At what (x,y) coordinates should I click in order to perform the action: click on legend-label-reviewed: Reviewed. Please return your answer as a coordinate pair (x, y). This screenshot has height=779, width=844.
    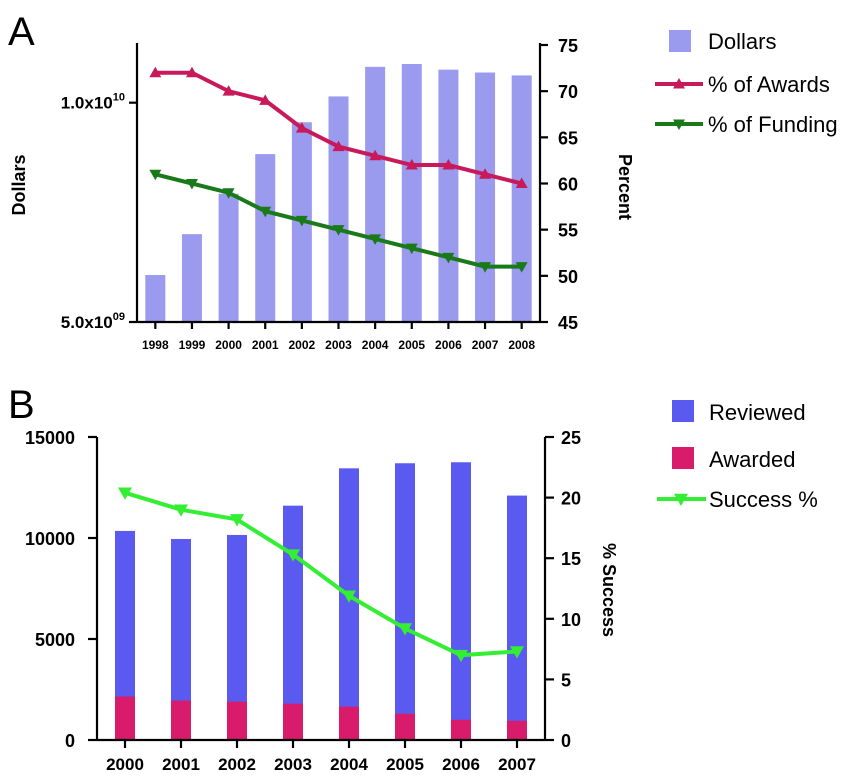
    Looking at the image, I should click on (757, 412).